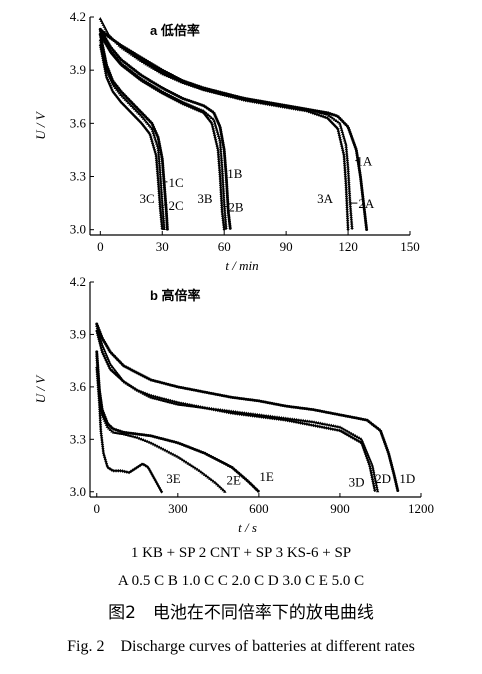 The image size is (482, 674). What do you see at coordinates (163, 130) in the screenshot?
I see `series-2B` at bounding box center [163, 130].